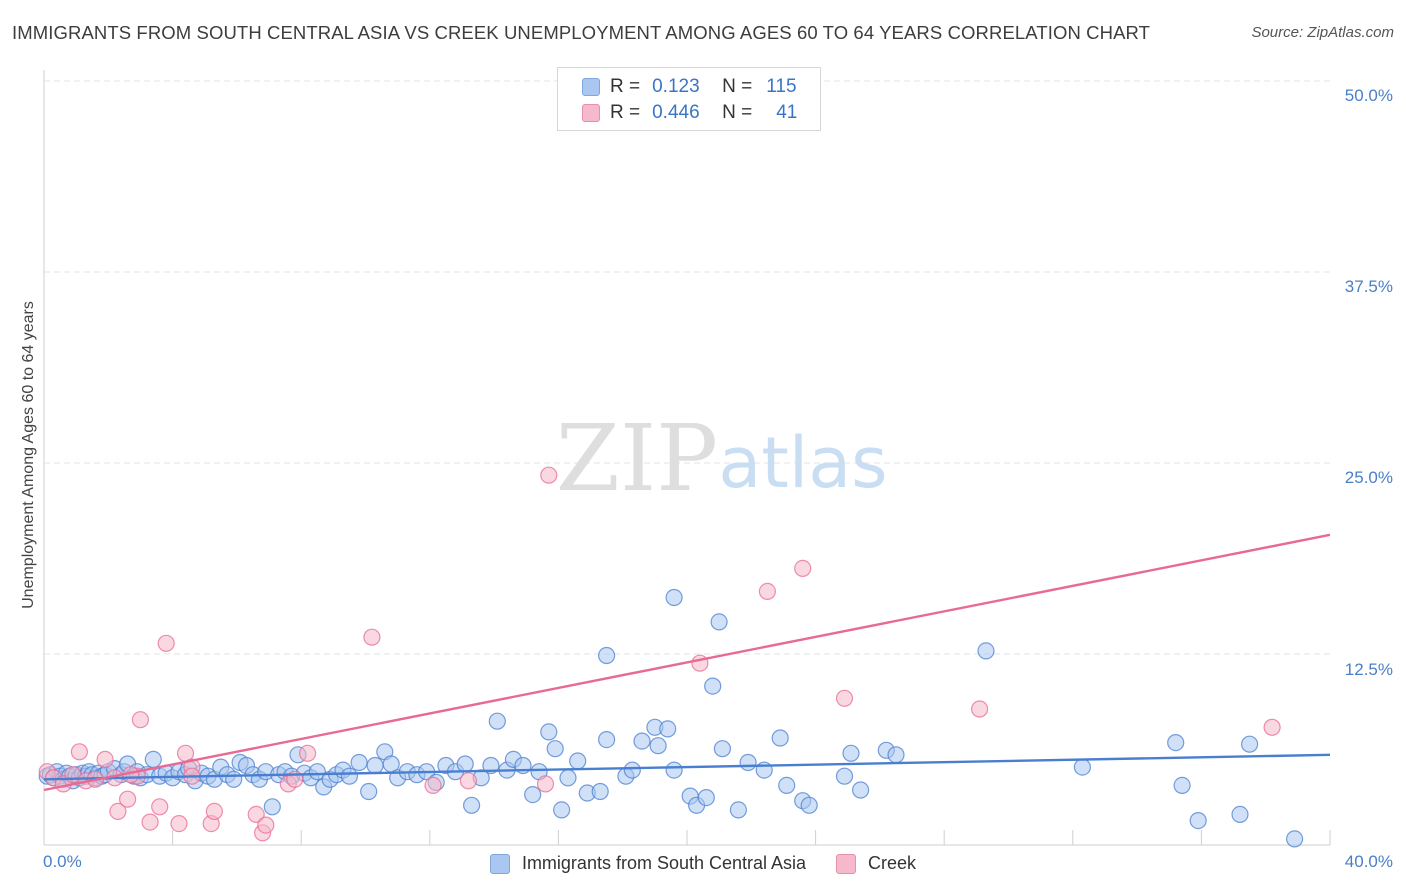 The width and height of the screenshot is (1406, 892). Describe the element at coordinates (1368, 286) in the screenshot. I see `y-tick-label-37-5: 37.5%` at that location.